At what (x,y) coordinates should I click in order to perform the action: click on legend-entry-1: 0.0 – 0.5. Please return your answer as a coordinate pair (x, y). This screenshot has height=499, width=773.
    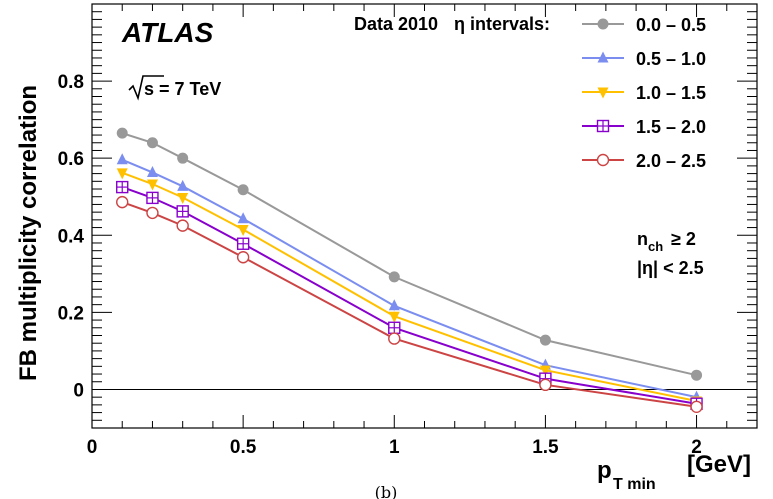
    Looking at the image, I should click on (644, 25).